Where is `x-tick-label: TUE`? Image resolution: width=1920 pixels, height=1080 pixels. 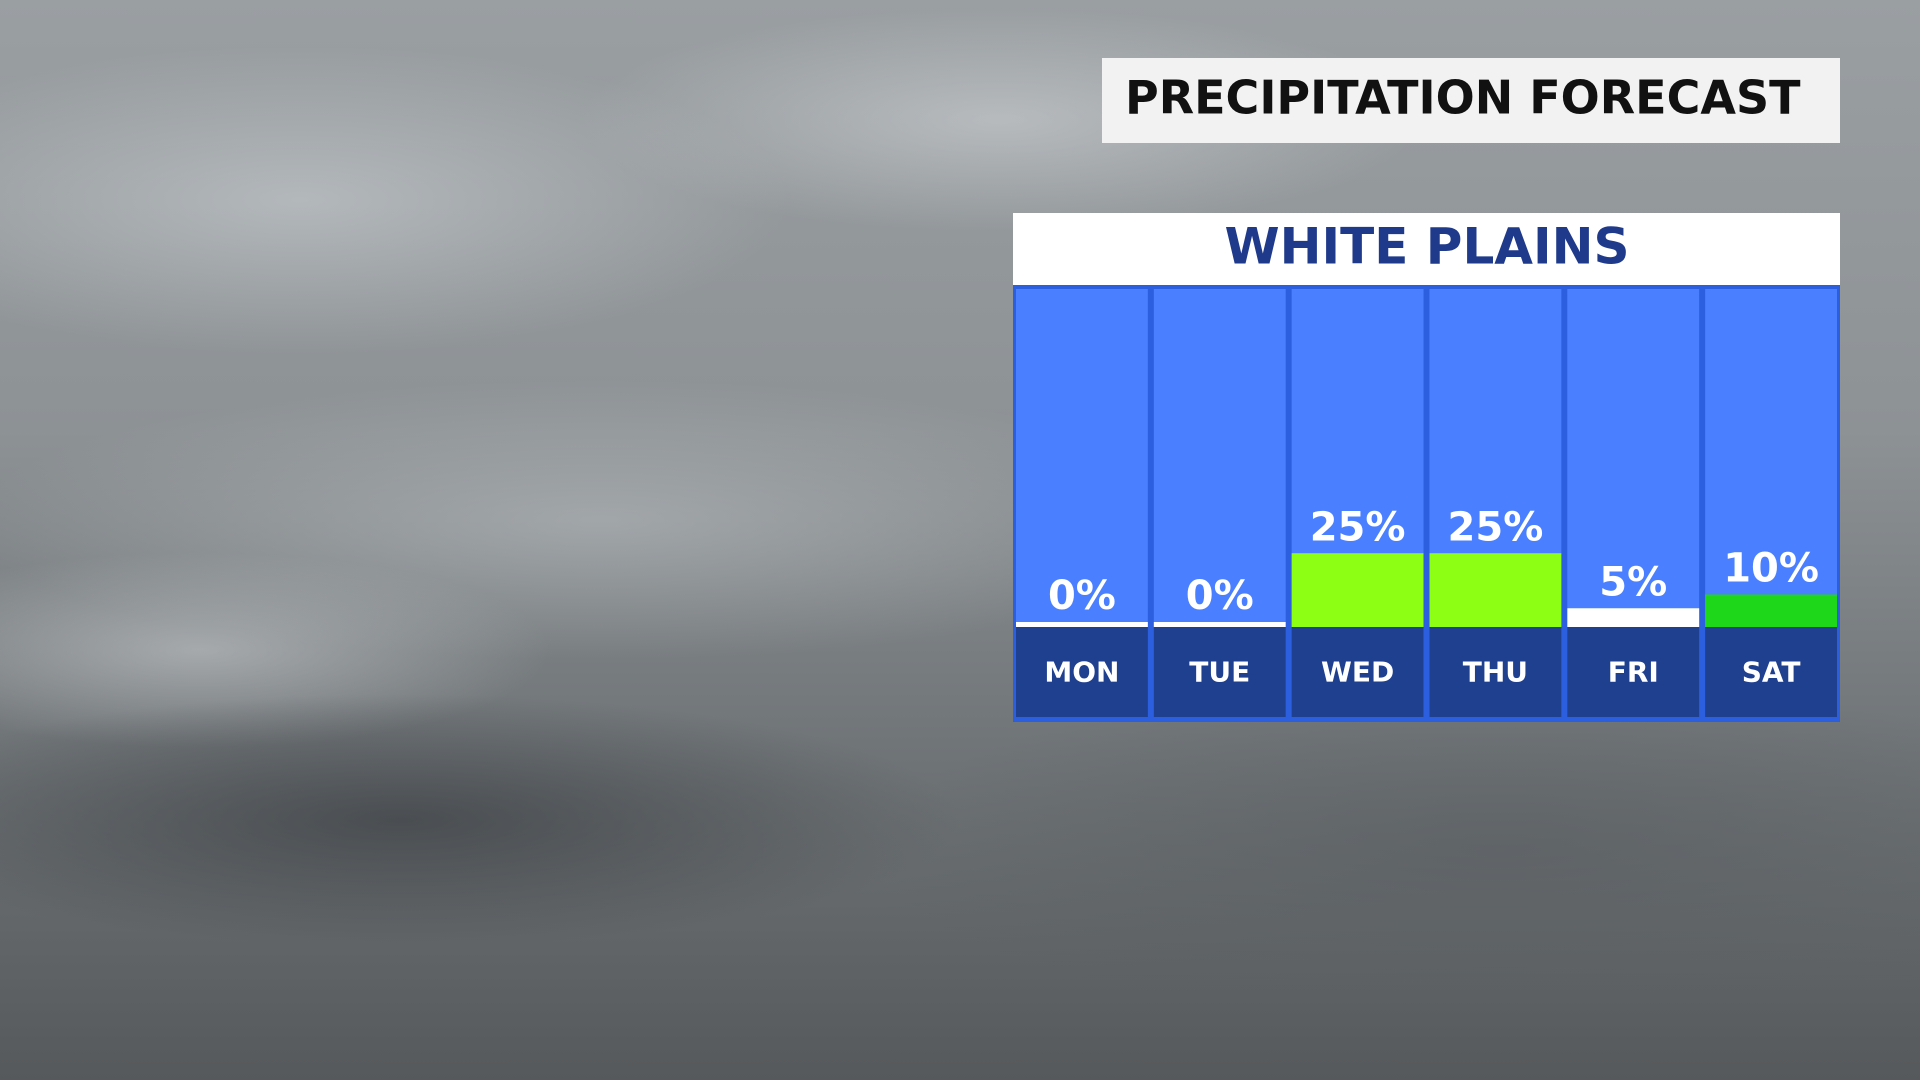 x-tick-label: TUE is located at coordinates (1219, 672).